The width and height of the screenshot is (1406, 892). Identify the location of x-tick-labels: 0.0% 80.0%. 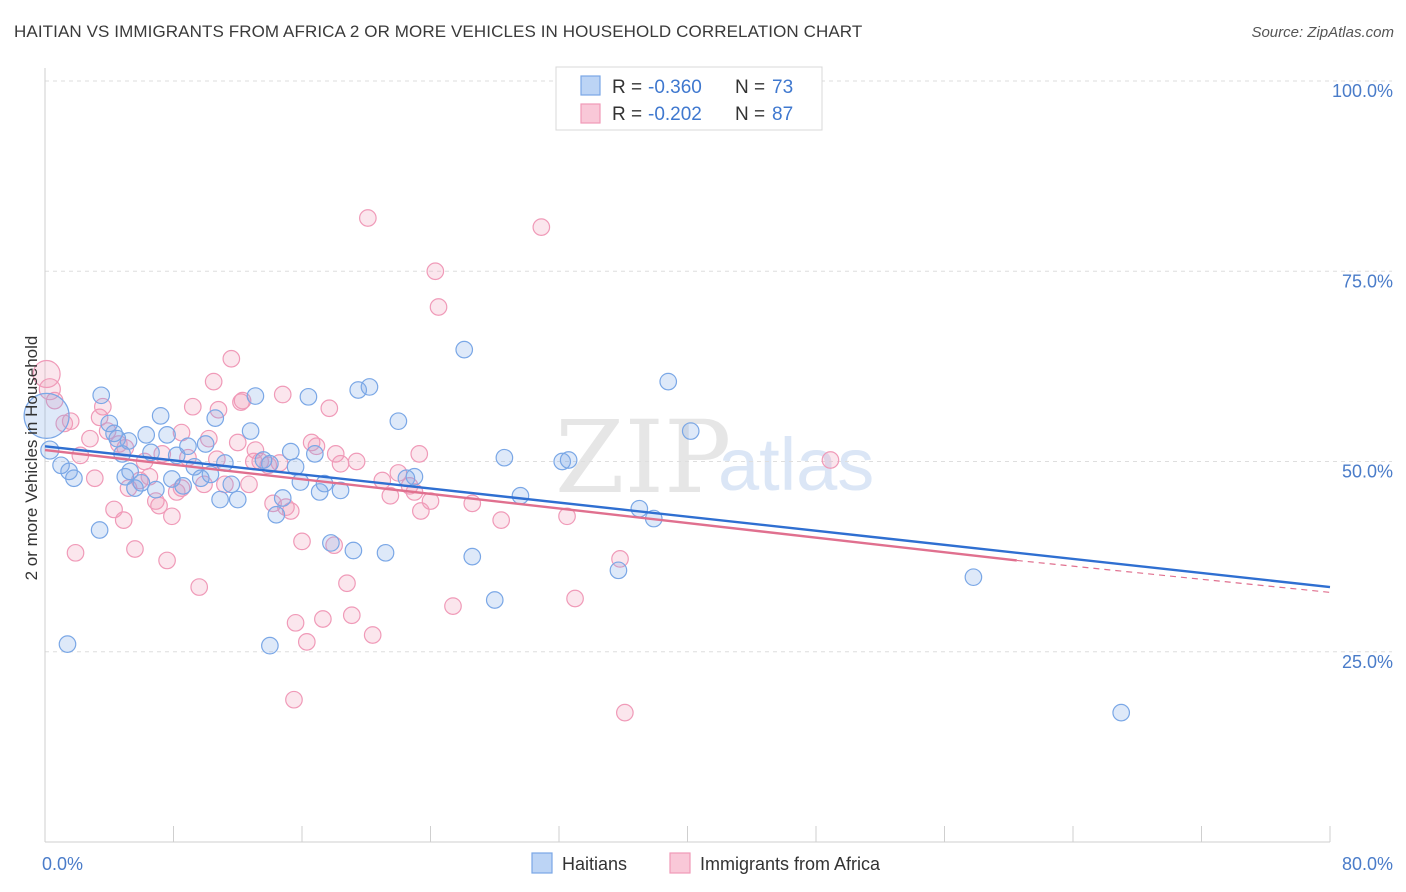
(717, 864).